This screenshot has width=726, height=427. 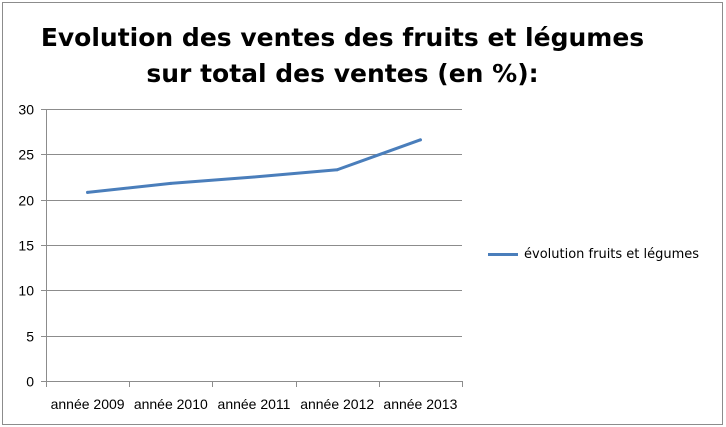 What do you see at coordinates (171, 404) in the screenshot?
I see `x-tick-label: année 2010` at bounding box center [171, 404].